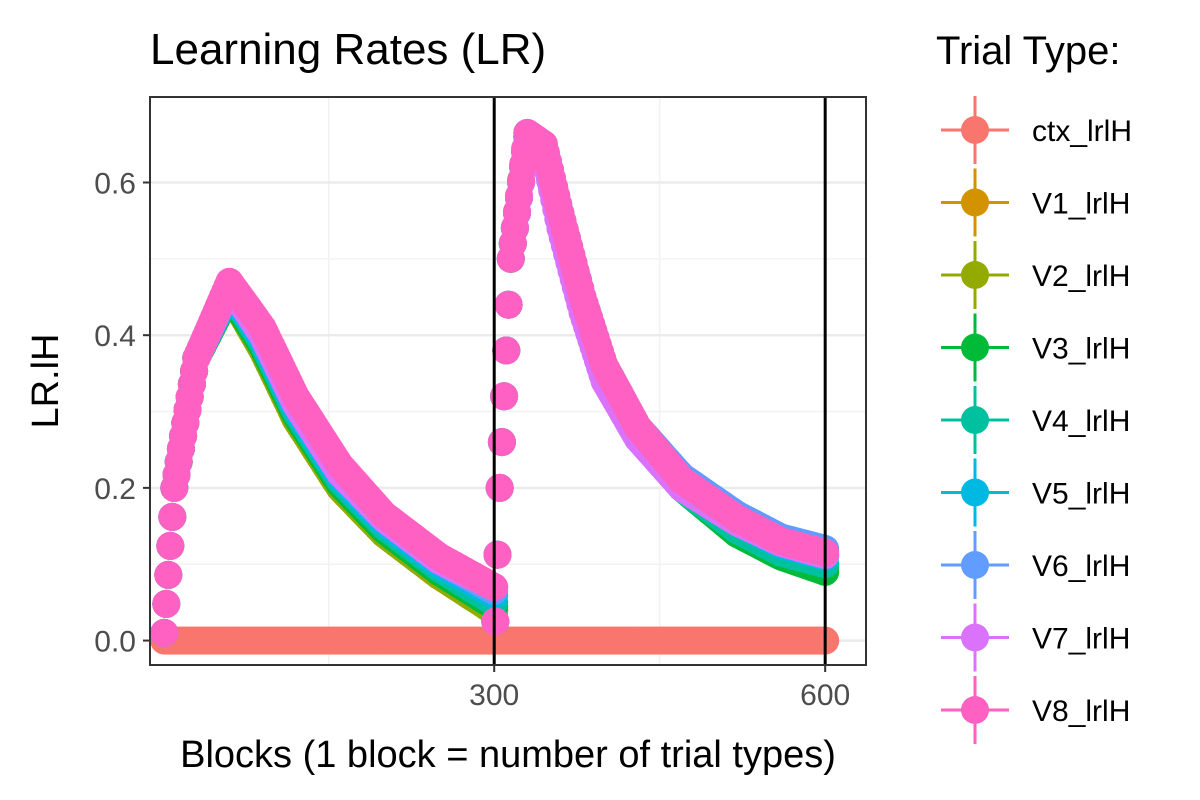 The image size is (1200, 800). I want to click on y-axis-title: LR.lH, so click(46, 380).